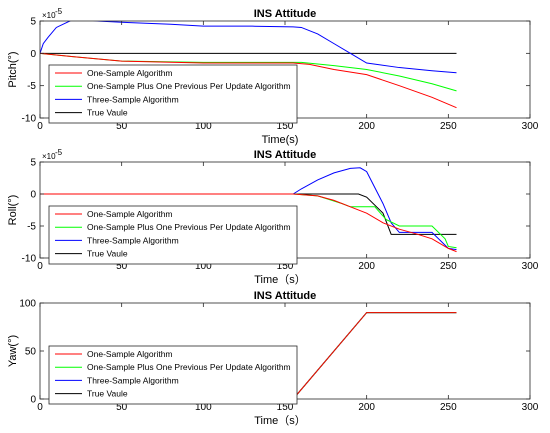 Image resolution: width=550 pixels, height=433 pixels. Describe the element at coordinates (31, 352) in the screenshot. I see `y-tick-label: 50` at that location.